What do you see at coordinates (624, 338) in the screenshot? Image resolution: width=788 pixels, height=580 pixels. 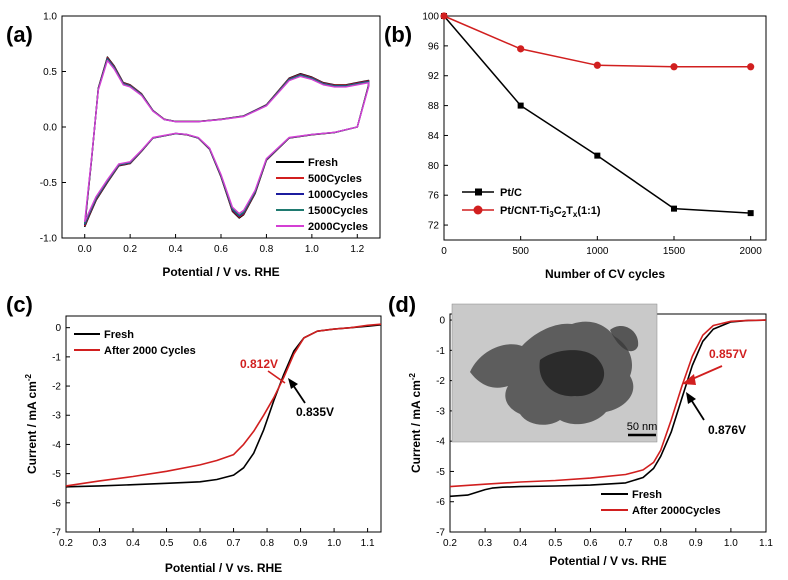 I see `tem-inset-fragment` at bounding box center [624, 338].